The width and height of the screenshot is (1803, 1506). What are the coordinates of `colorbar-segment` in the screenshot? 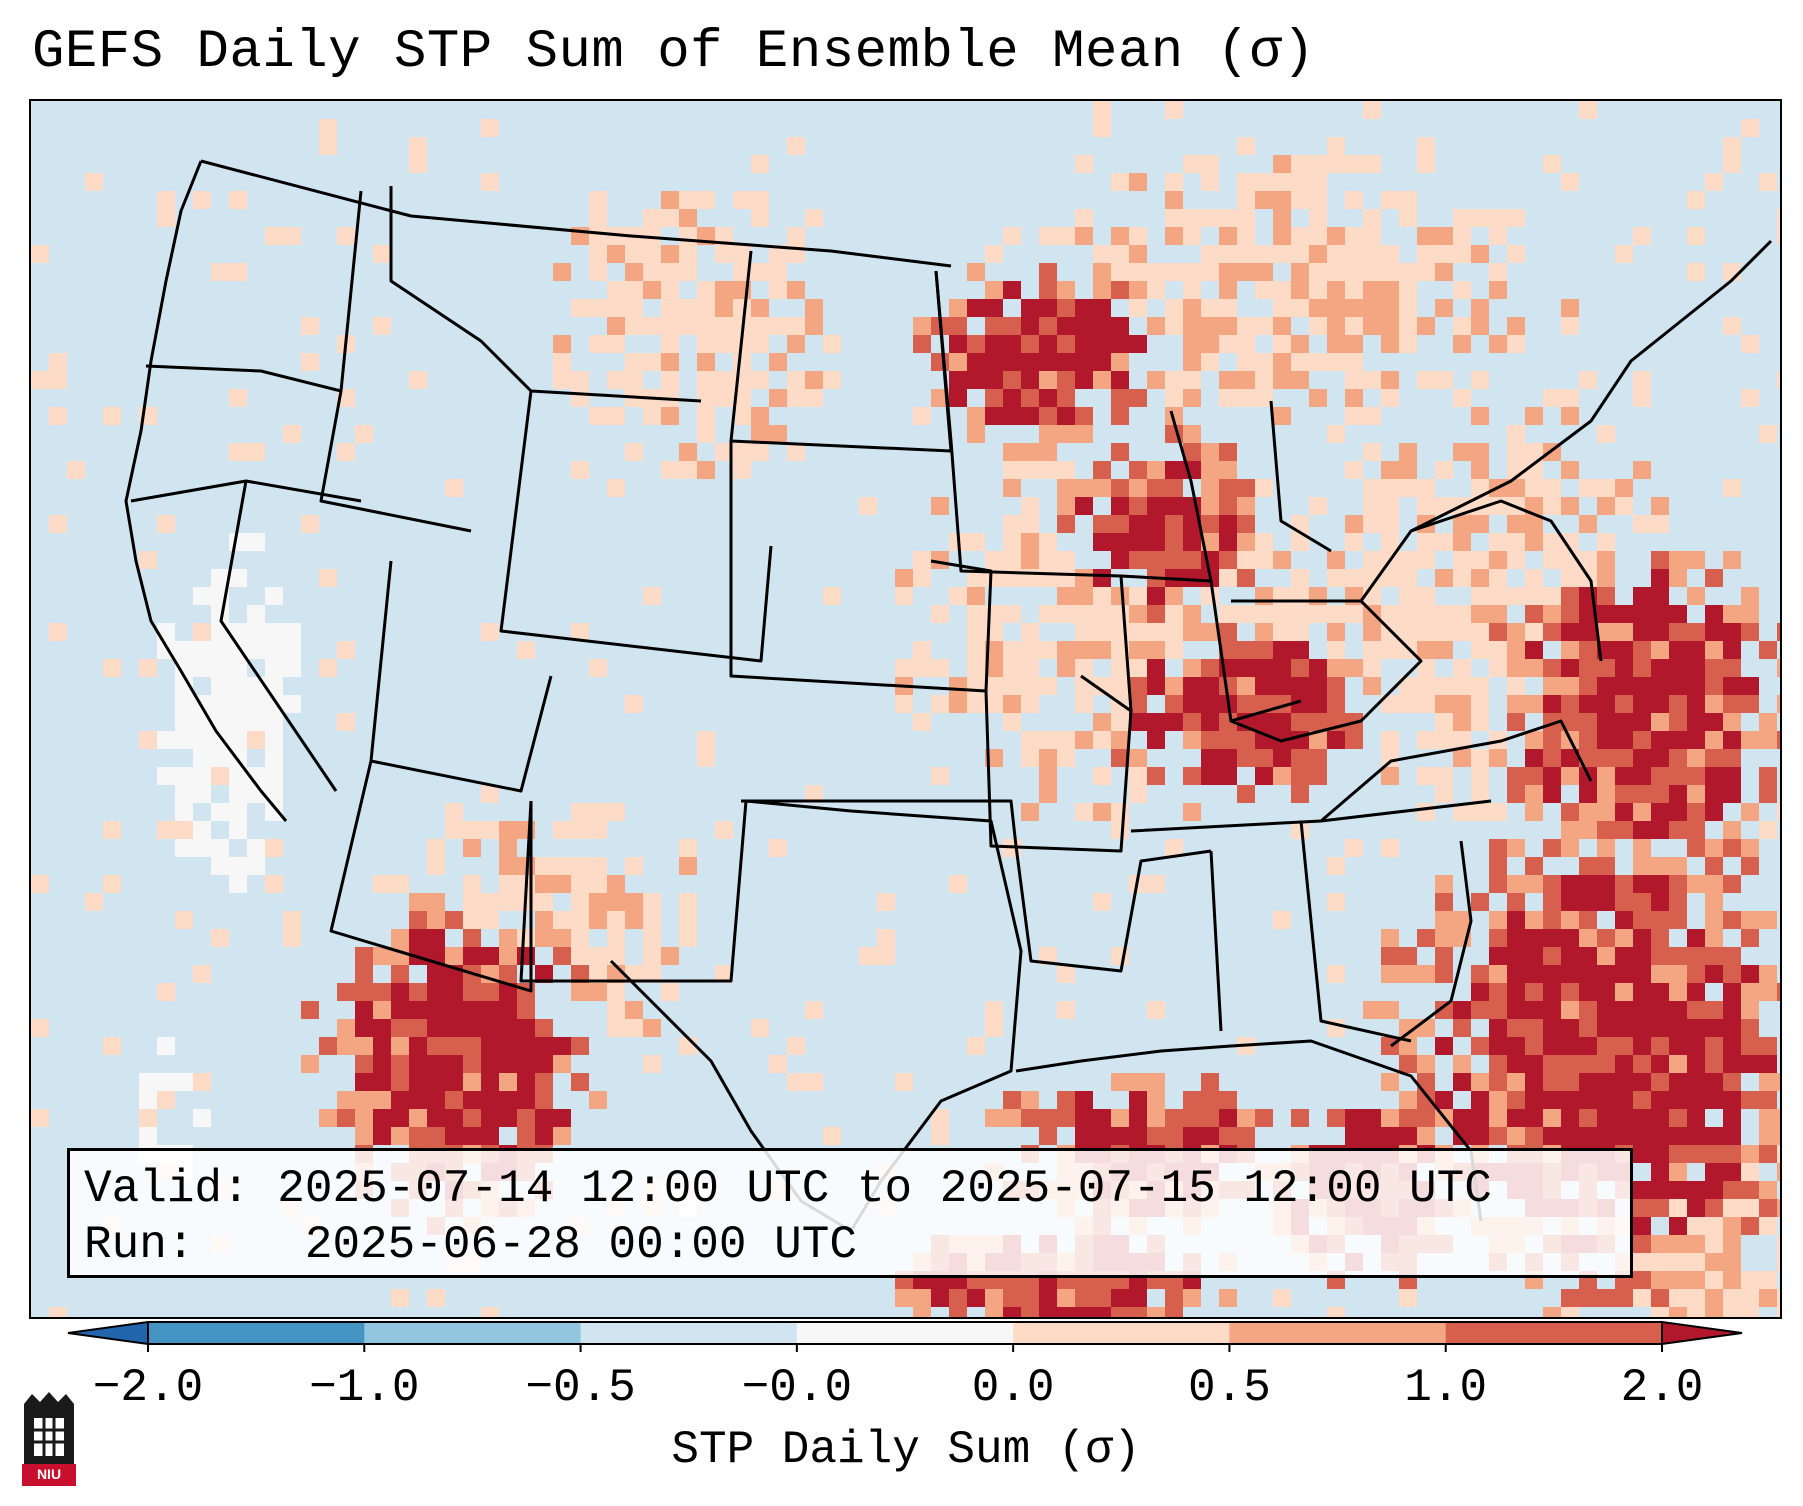 It's located at (256, 1333).